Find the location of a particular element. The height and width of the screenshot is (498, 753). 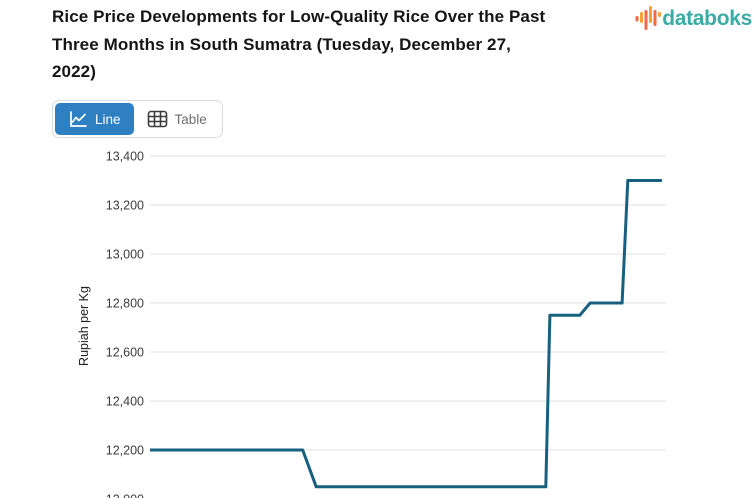

line-view-label: Line is located at coordinates (108, 119).